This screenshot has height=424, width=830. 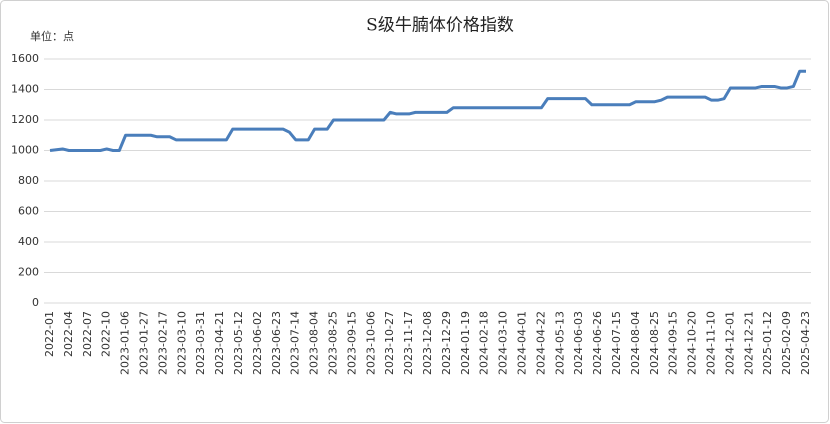 I want to click on x-tick-label: 2023-04-21, so click(x=219, y=343).